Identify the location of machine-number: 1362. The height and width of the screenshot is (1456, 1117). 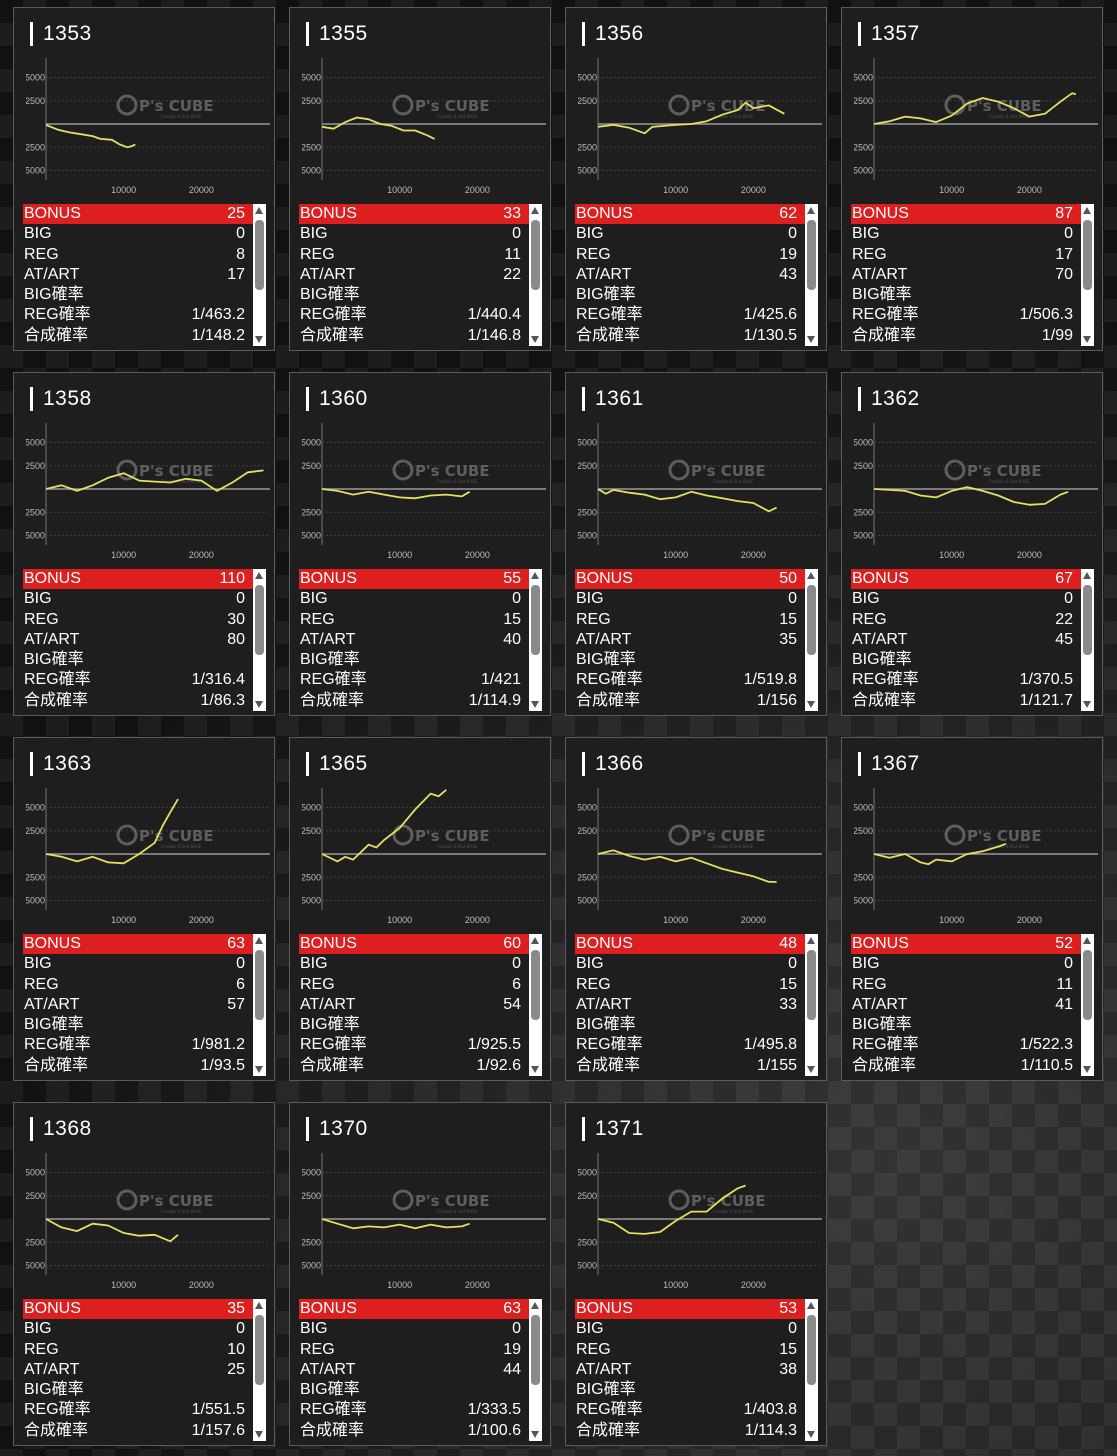
(895, 398).